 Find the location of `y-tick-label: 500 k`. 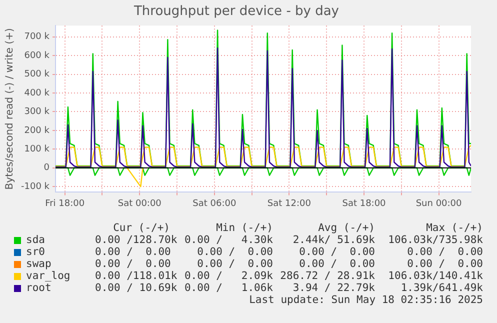

y-tick-label: 500 k is located at coordinates (37, 75).